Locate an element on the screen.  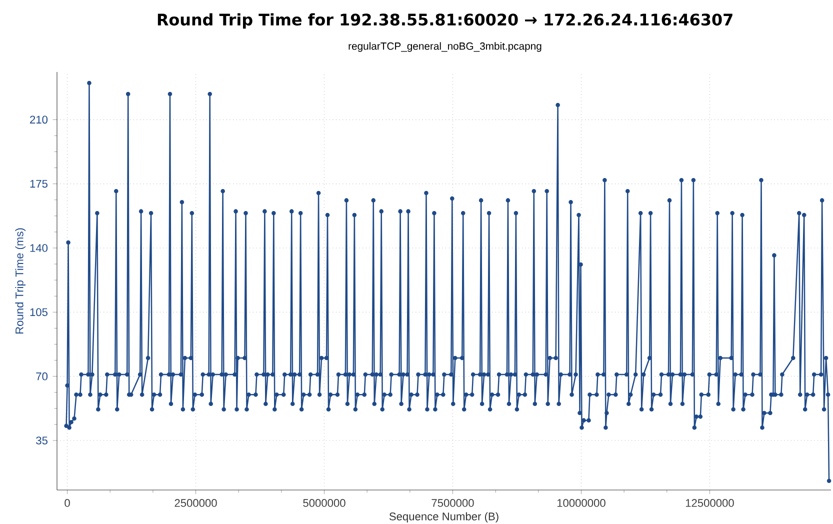
y-tick-label: 35 is located at coordinates (42, 440).